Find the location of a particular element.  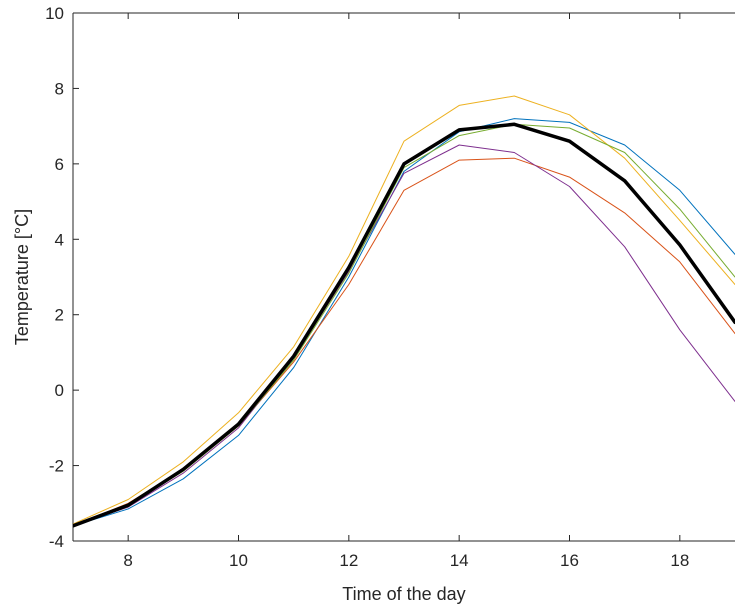

y-axis-label: Temperature [°C] is located at coordinates (22, 277).